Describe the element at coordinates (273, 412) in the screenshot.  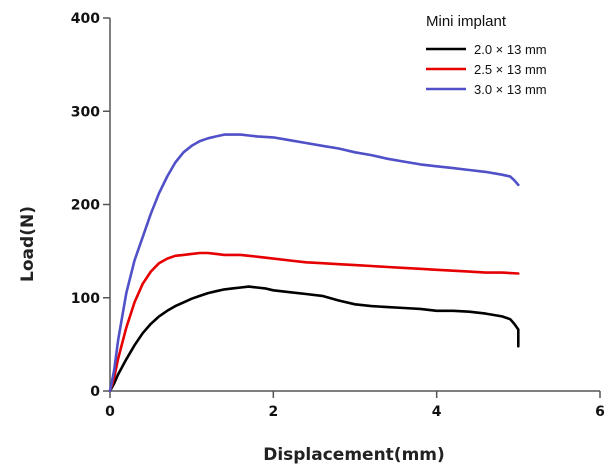
I see `x-tick-label: 2` at that location.